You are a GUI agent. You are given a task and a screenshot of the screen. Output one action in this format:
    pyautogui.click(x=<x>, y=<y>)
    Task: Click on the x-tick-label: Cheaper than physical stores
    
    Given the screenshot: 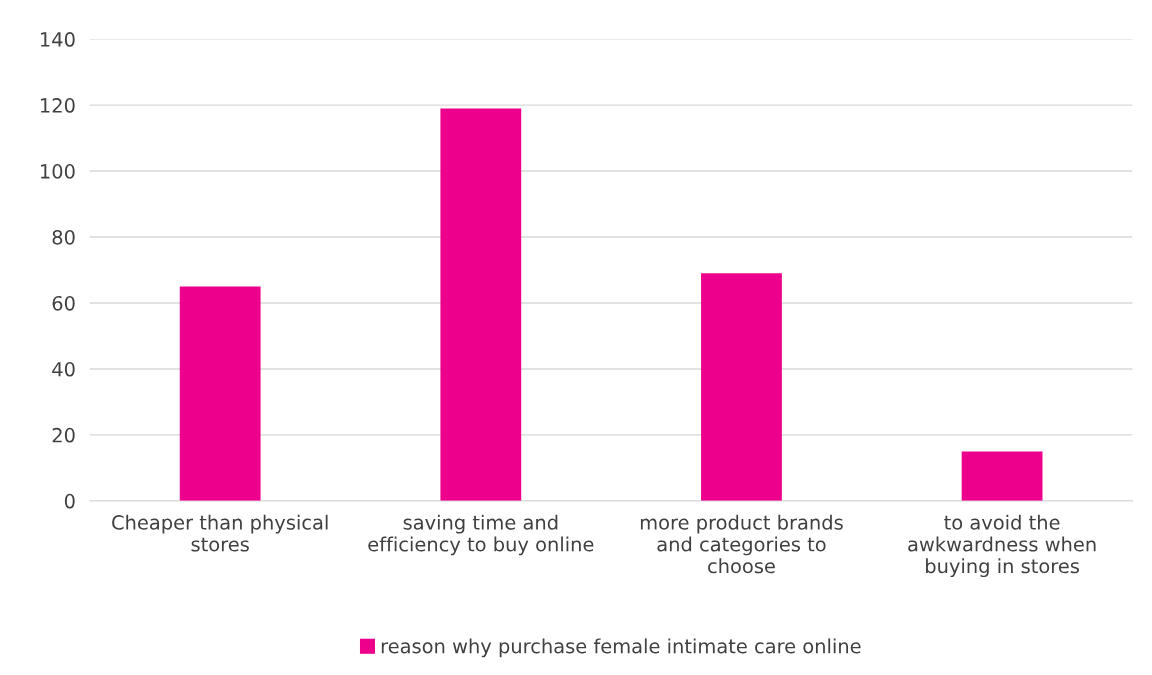 What is the action you would take?
    pyautogui.click(x=220, y=533)
    